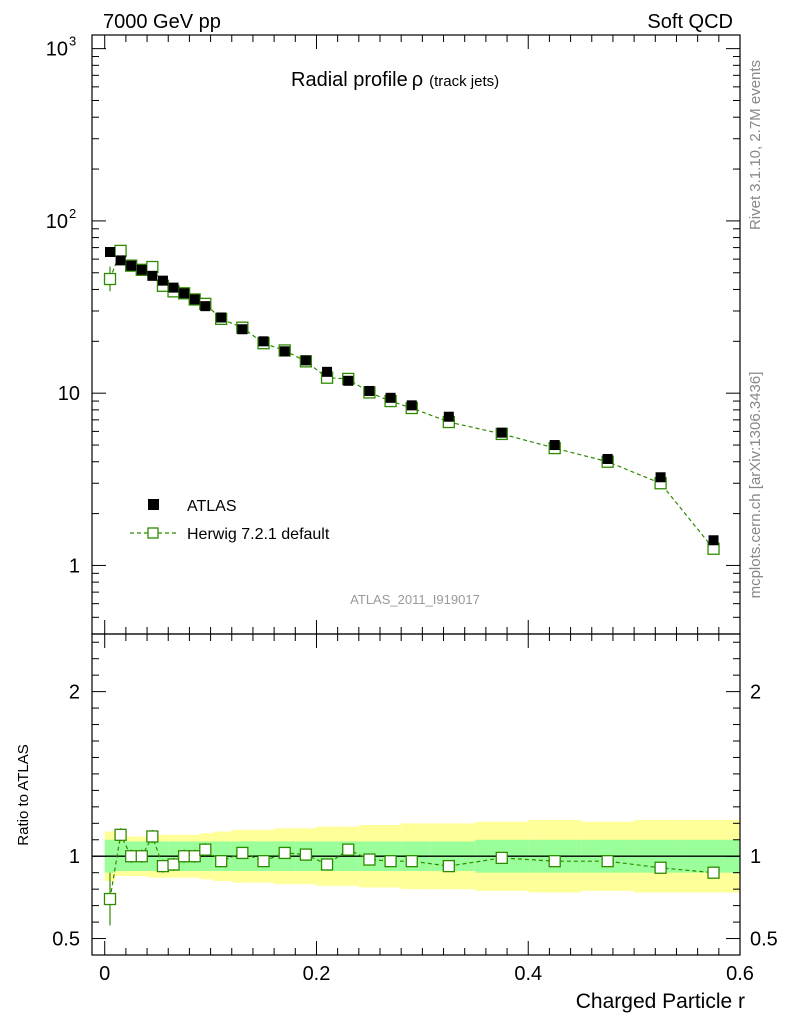 The width and height of the screenshot is (786, 1024). I want to click on chart-title: Radial profile ρ (track jets), so click(395, 80).